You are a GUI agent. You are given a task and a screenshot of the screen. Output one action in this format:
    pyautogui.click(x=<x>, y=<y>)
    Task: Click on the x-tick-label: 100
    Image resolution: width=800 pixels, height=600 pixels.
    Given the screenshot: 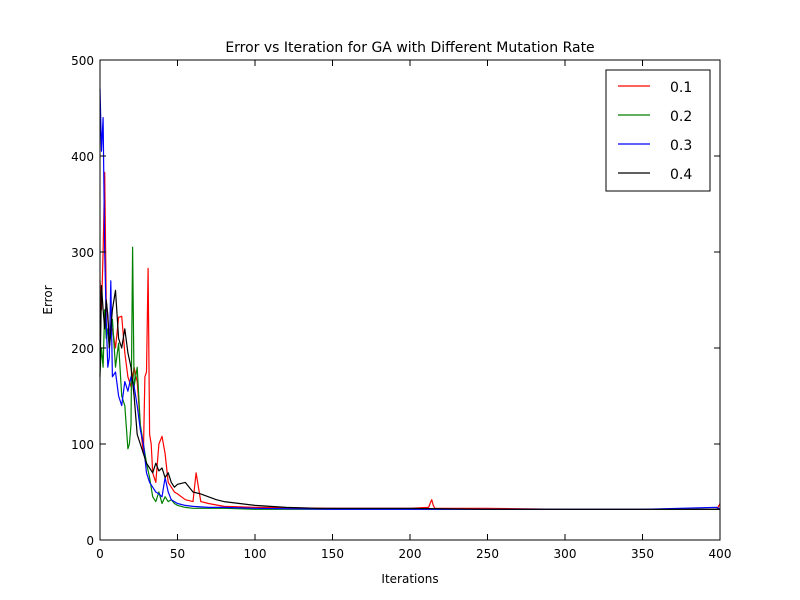 What is the action you would take?
    pyautogui.click(x=255, y=554)
    